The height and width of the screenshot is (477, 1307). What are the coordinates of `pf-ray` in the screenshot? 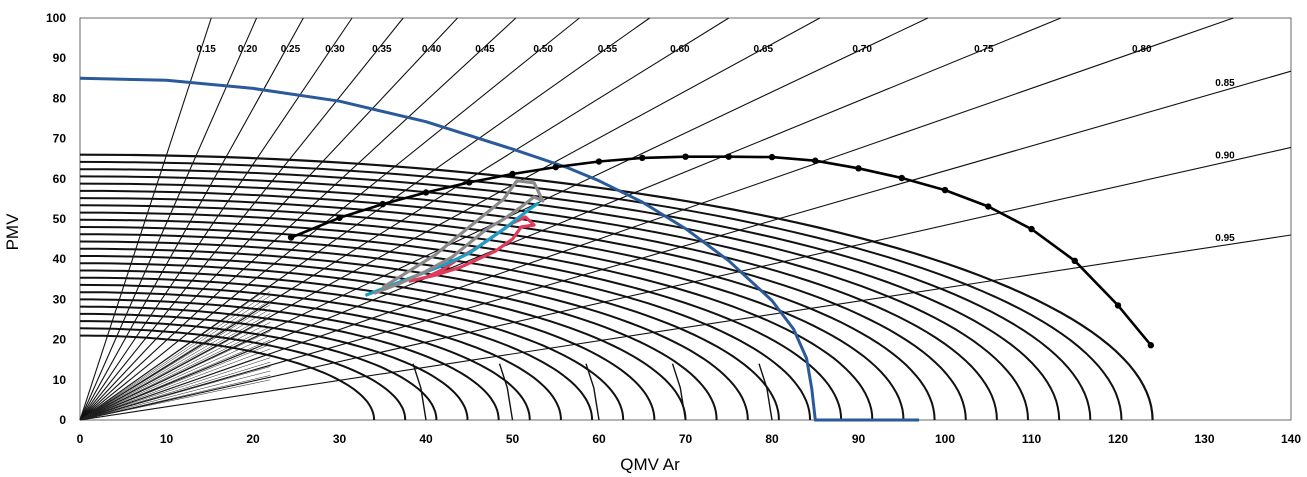 It's located at (145, 219).